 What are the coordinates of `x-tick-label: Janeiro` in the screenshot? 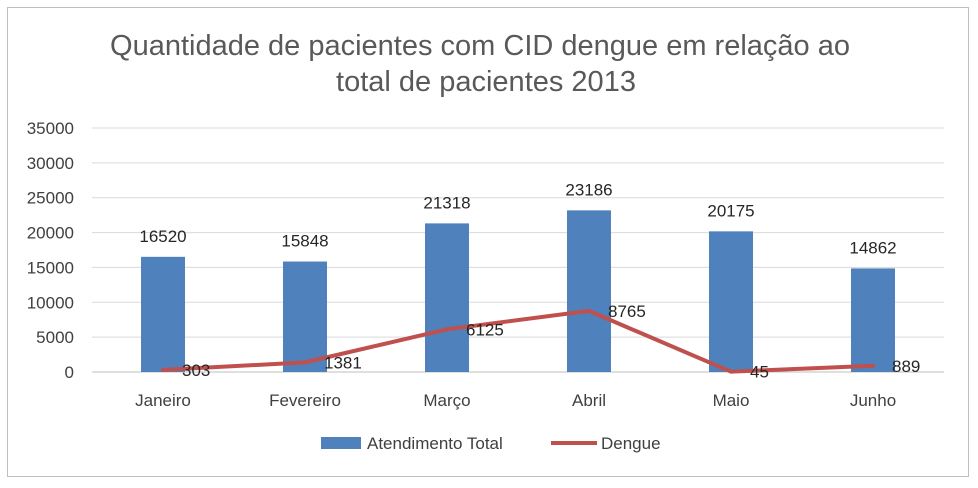 It's located at (163, 400).